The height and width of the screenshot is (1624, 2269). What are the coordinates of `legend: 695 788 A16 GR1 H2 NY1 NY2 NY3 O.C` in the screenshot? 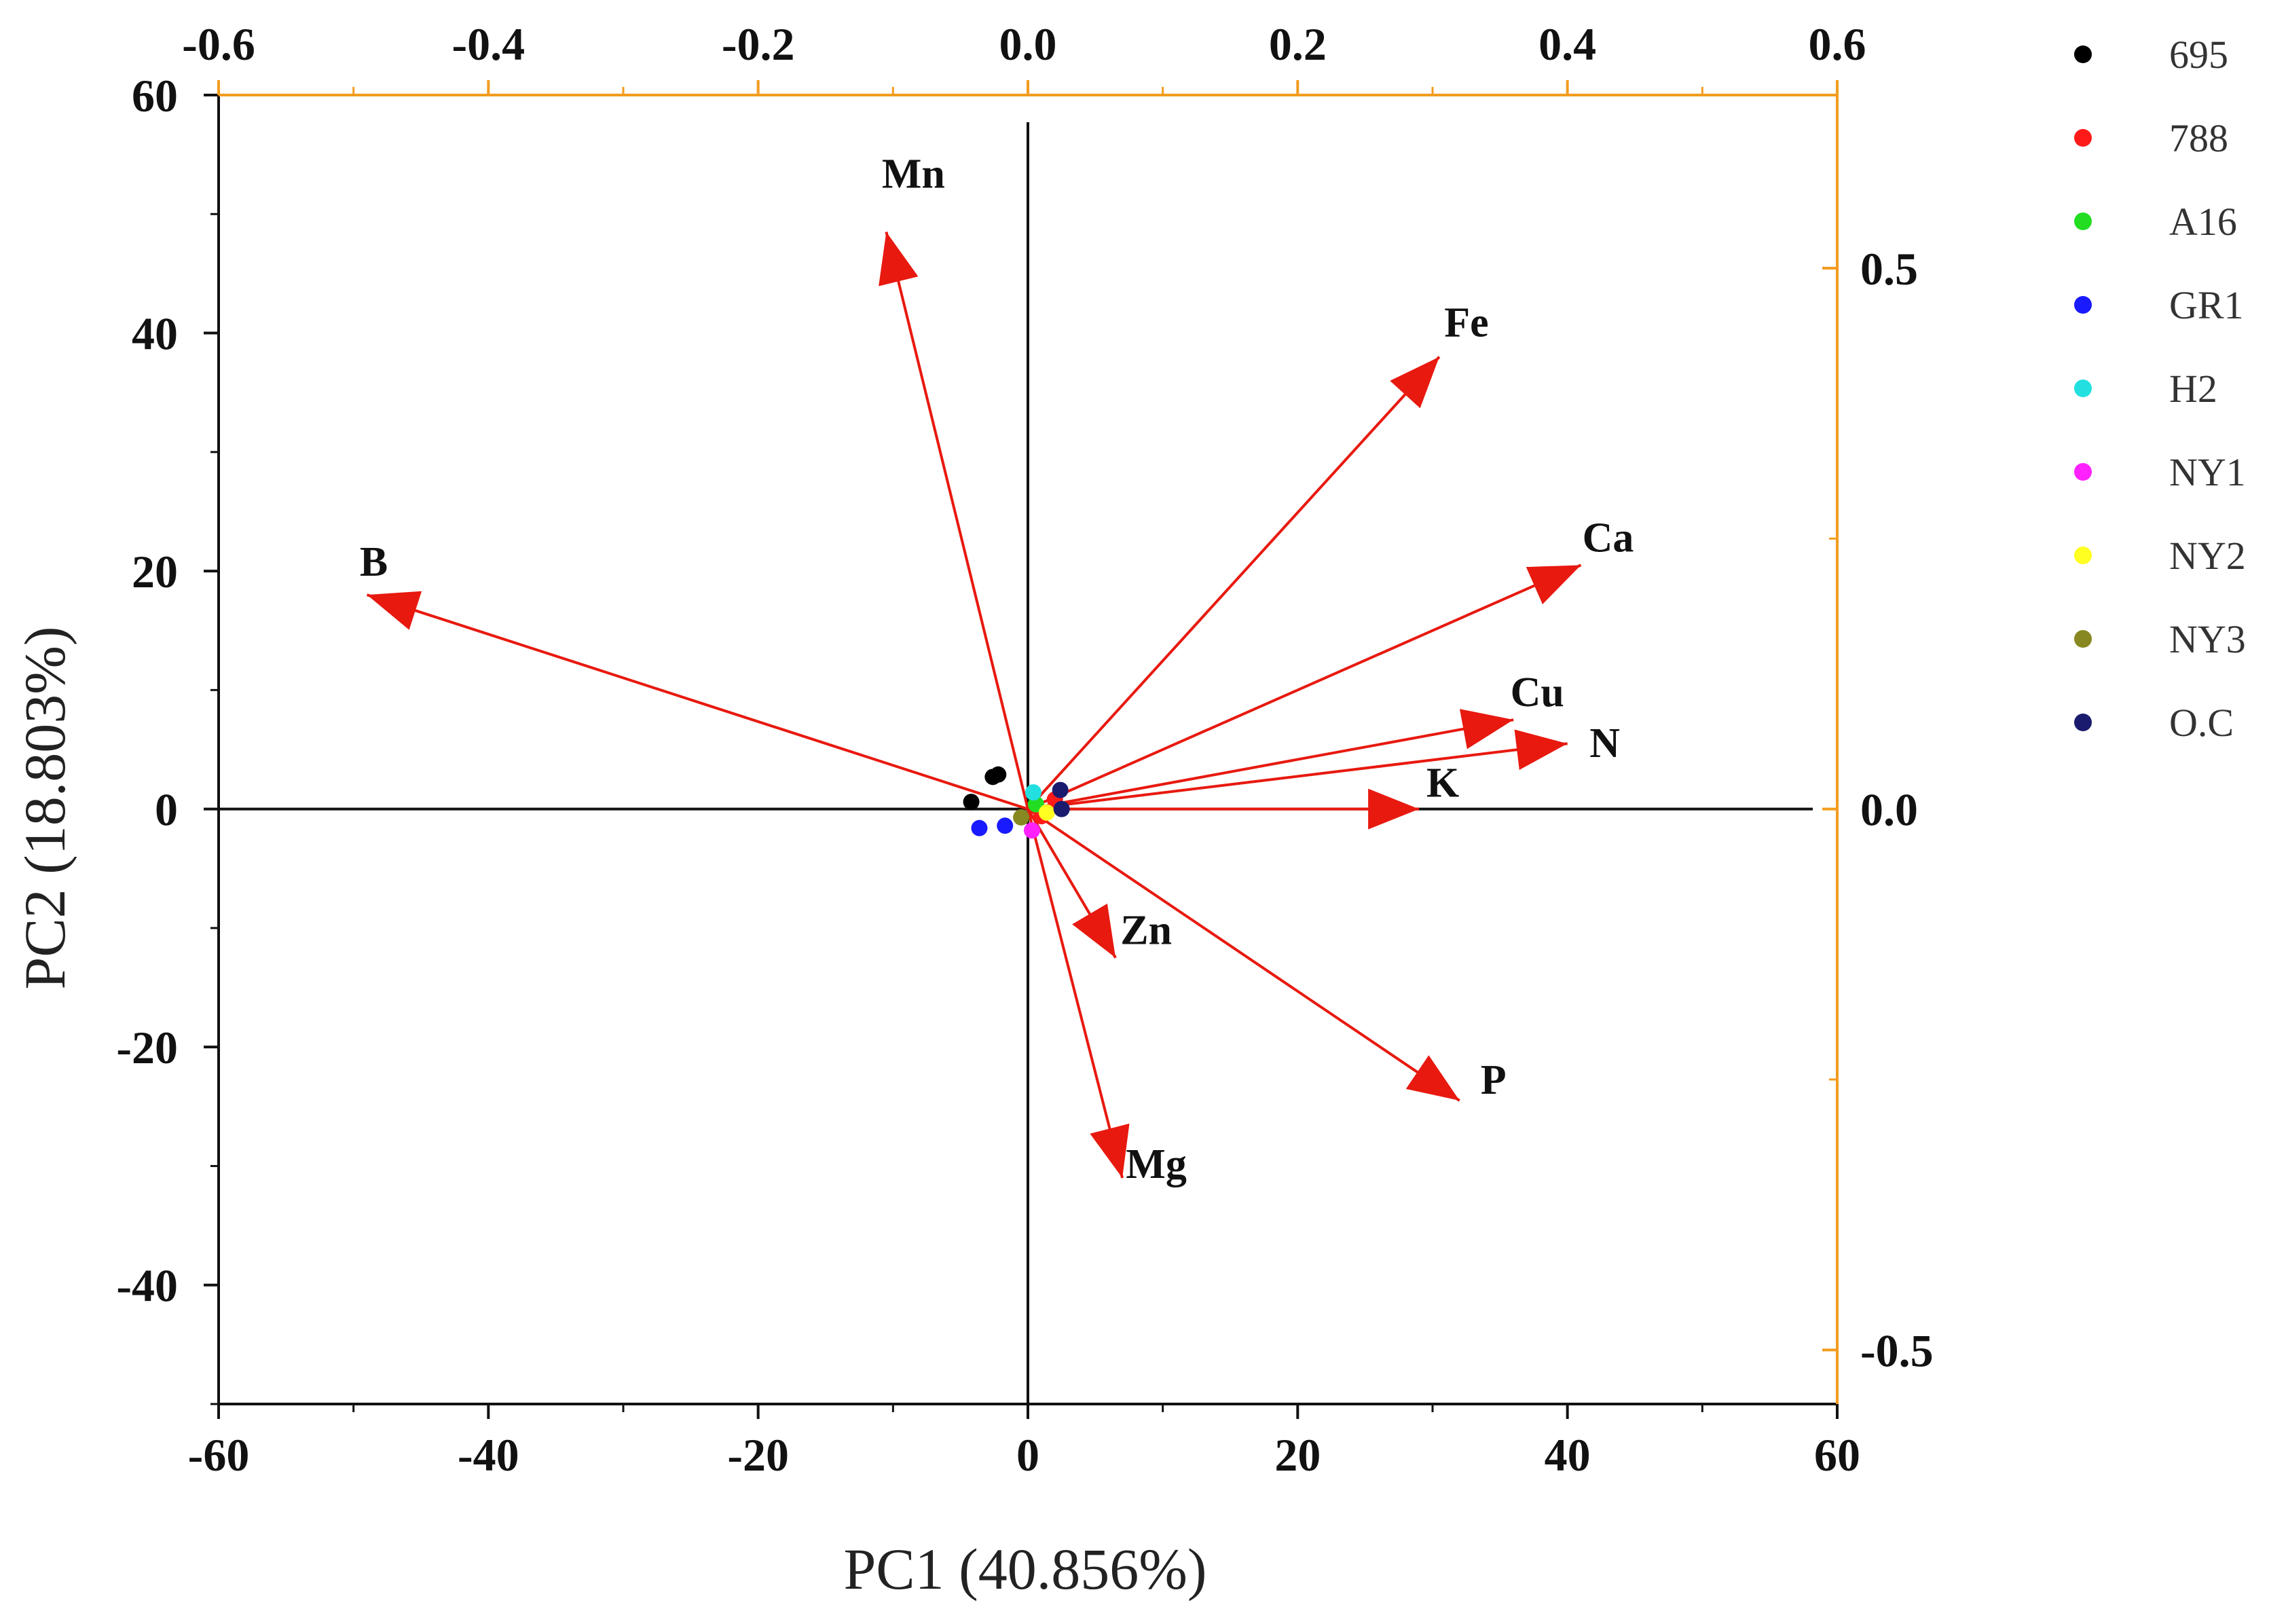 It's located at (2160, 389).